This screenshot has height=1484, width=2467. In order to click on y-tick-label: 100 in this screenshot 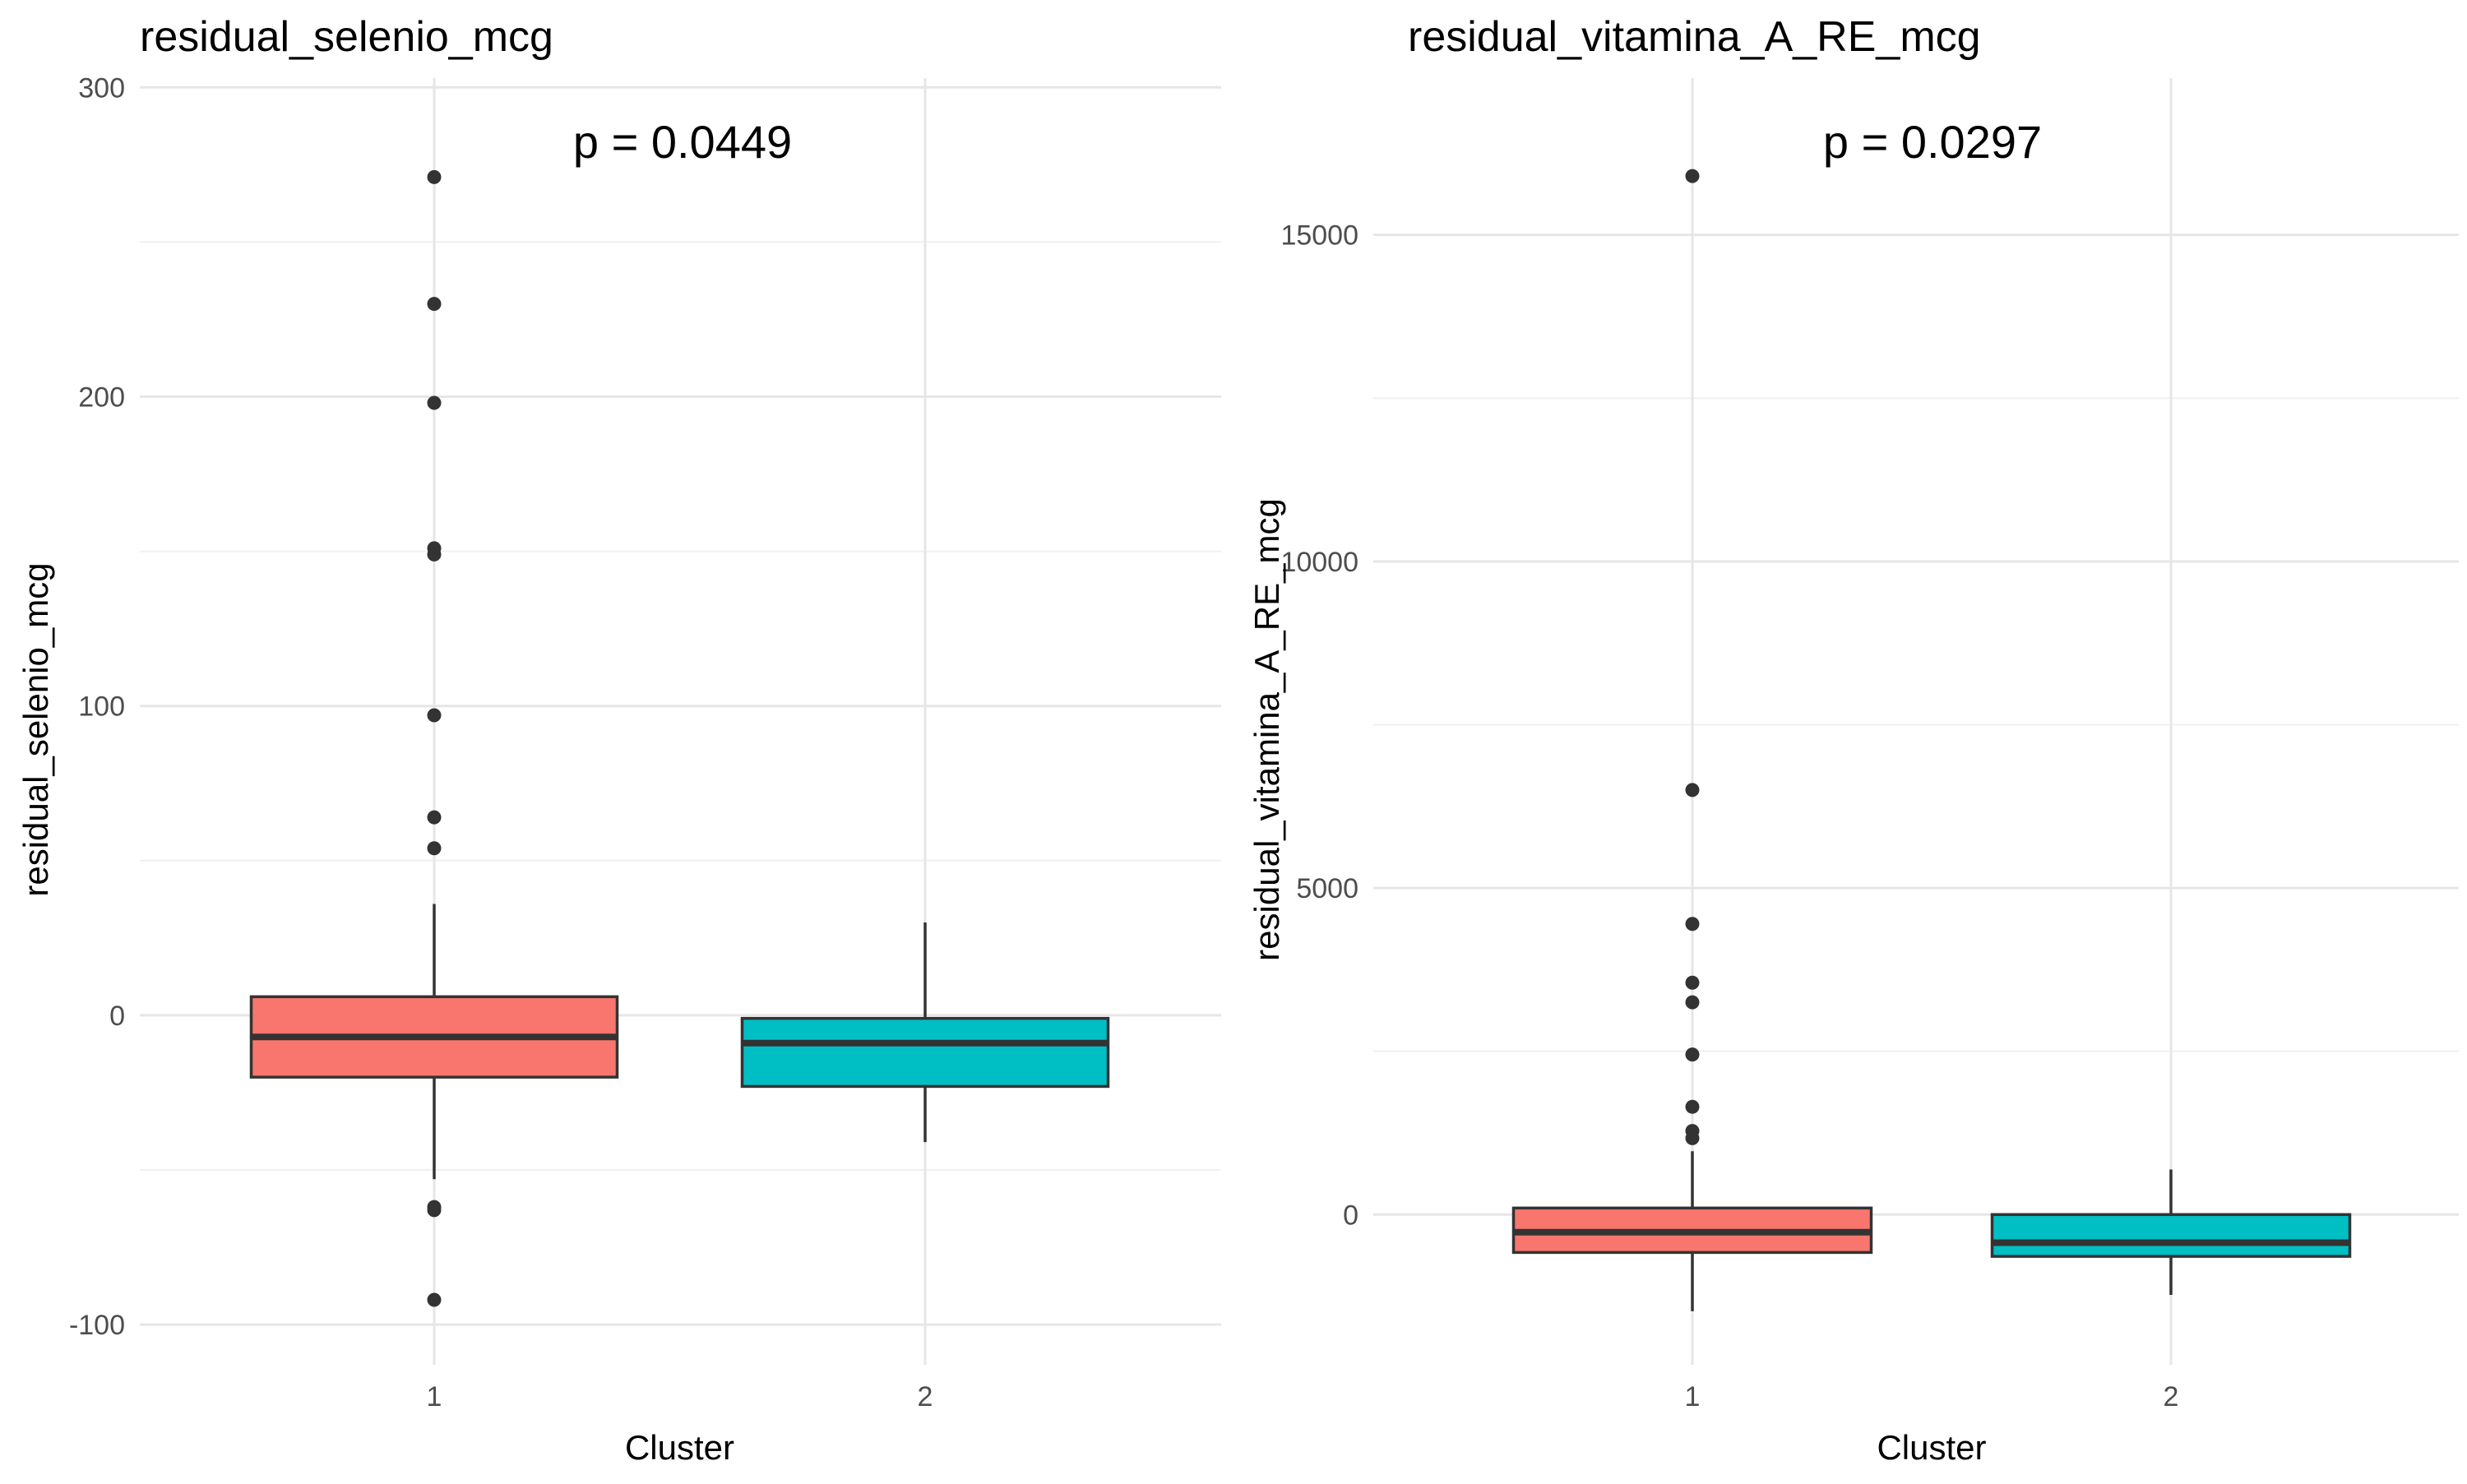, I will do `click(102, 707)`.